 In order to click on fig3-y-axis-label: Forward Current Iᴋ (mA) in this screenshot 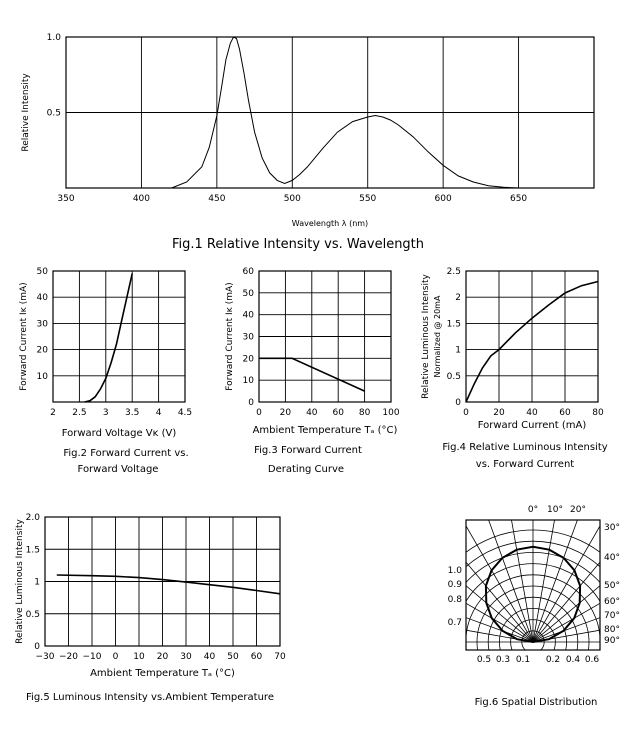, I will do `click(230, 336)`.